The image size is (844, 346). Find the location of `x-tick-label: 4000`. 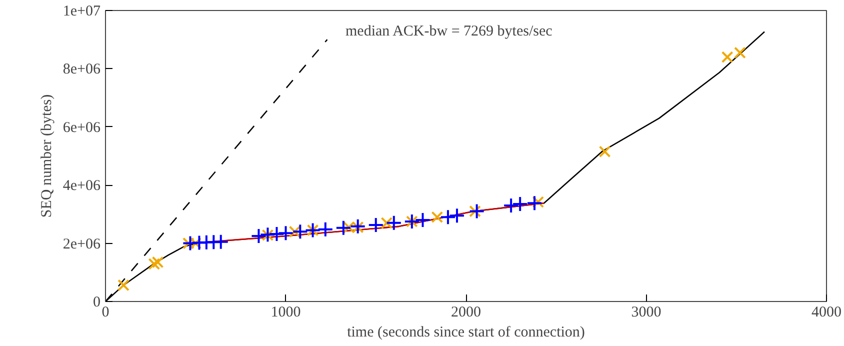

x-tick-label: 4000 is located at coordinates (827, 312).